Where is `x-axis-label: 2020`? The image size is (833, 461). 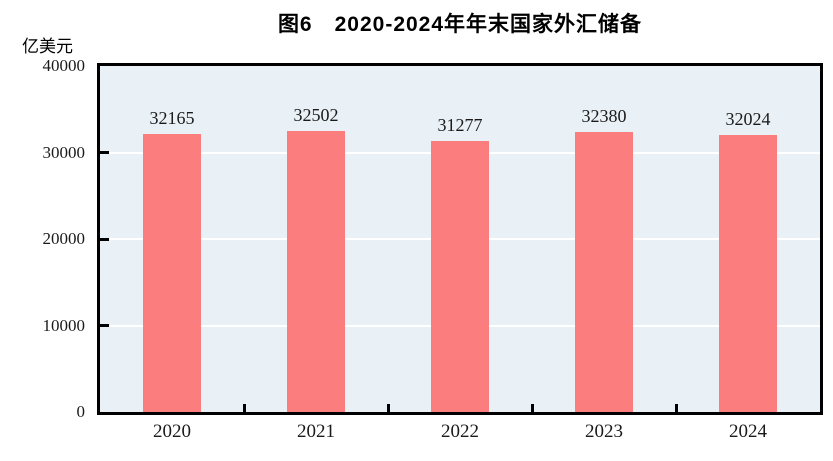
x-axis-label: 2020 is located at coordinates (172, 431).